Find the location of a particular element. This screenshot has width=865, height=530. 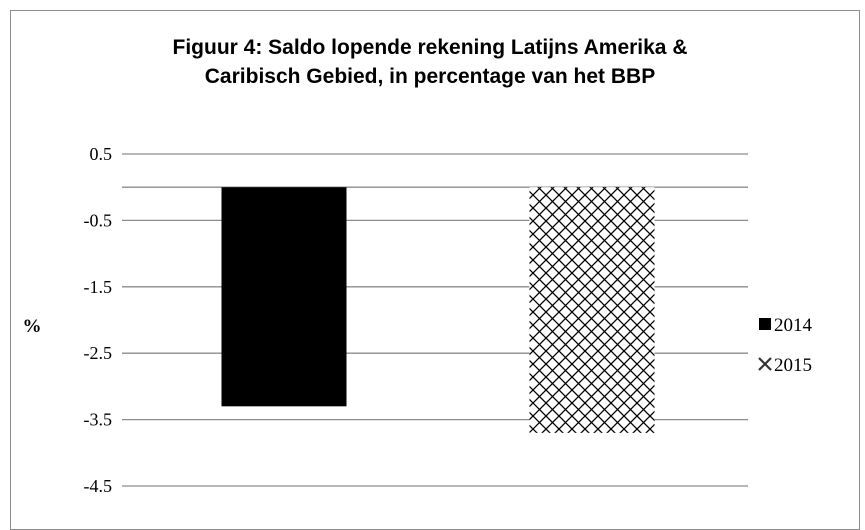

legend-label-2015: 2015 is located at coordinates (793, 365).